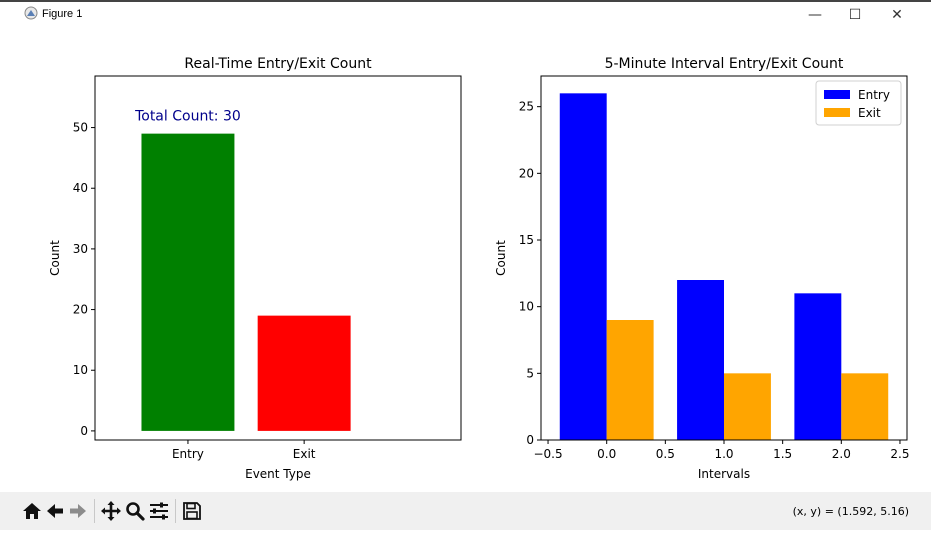  Describe the element at coordinates (858, 103) in the screenshot. I see `chart2-legend: Entry Exit` at that location.